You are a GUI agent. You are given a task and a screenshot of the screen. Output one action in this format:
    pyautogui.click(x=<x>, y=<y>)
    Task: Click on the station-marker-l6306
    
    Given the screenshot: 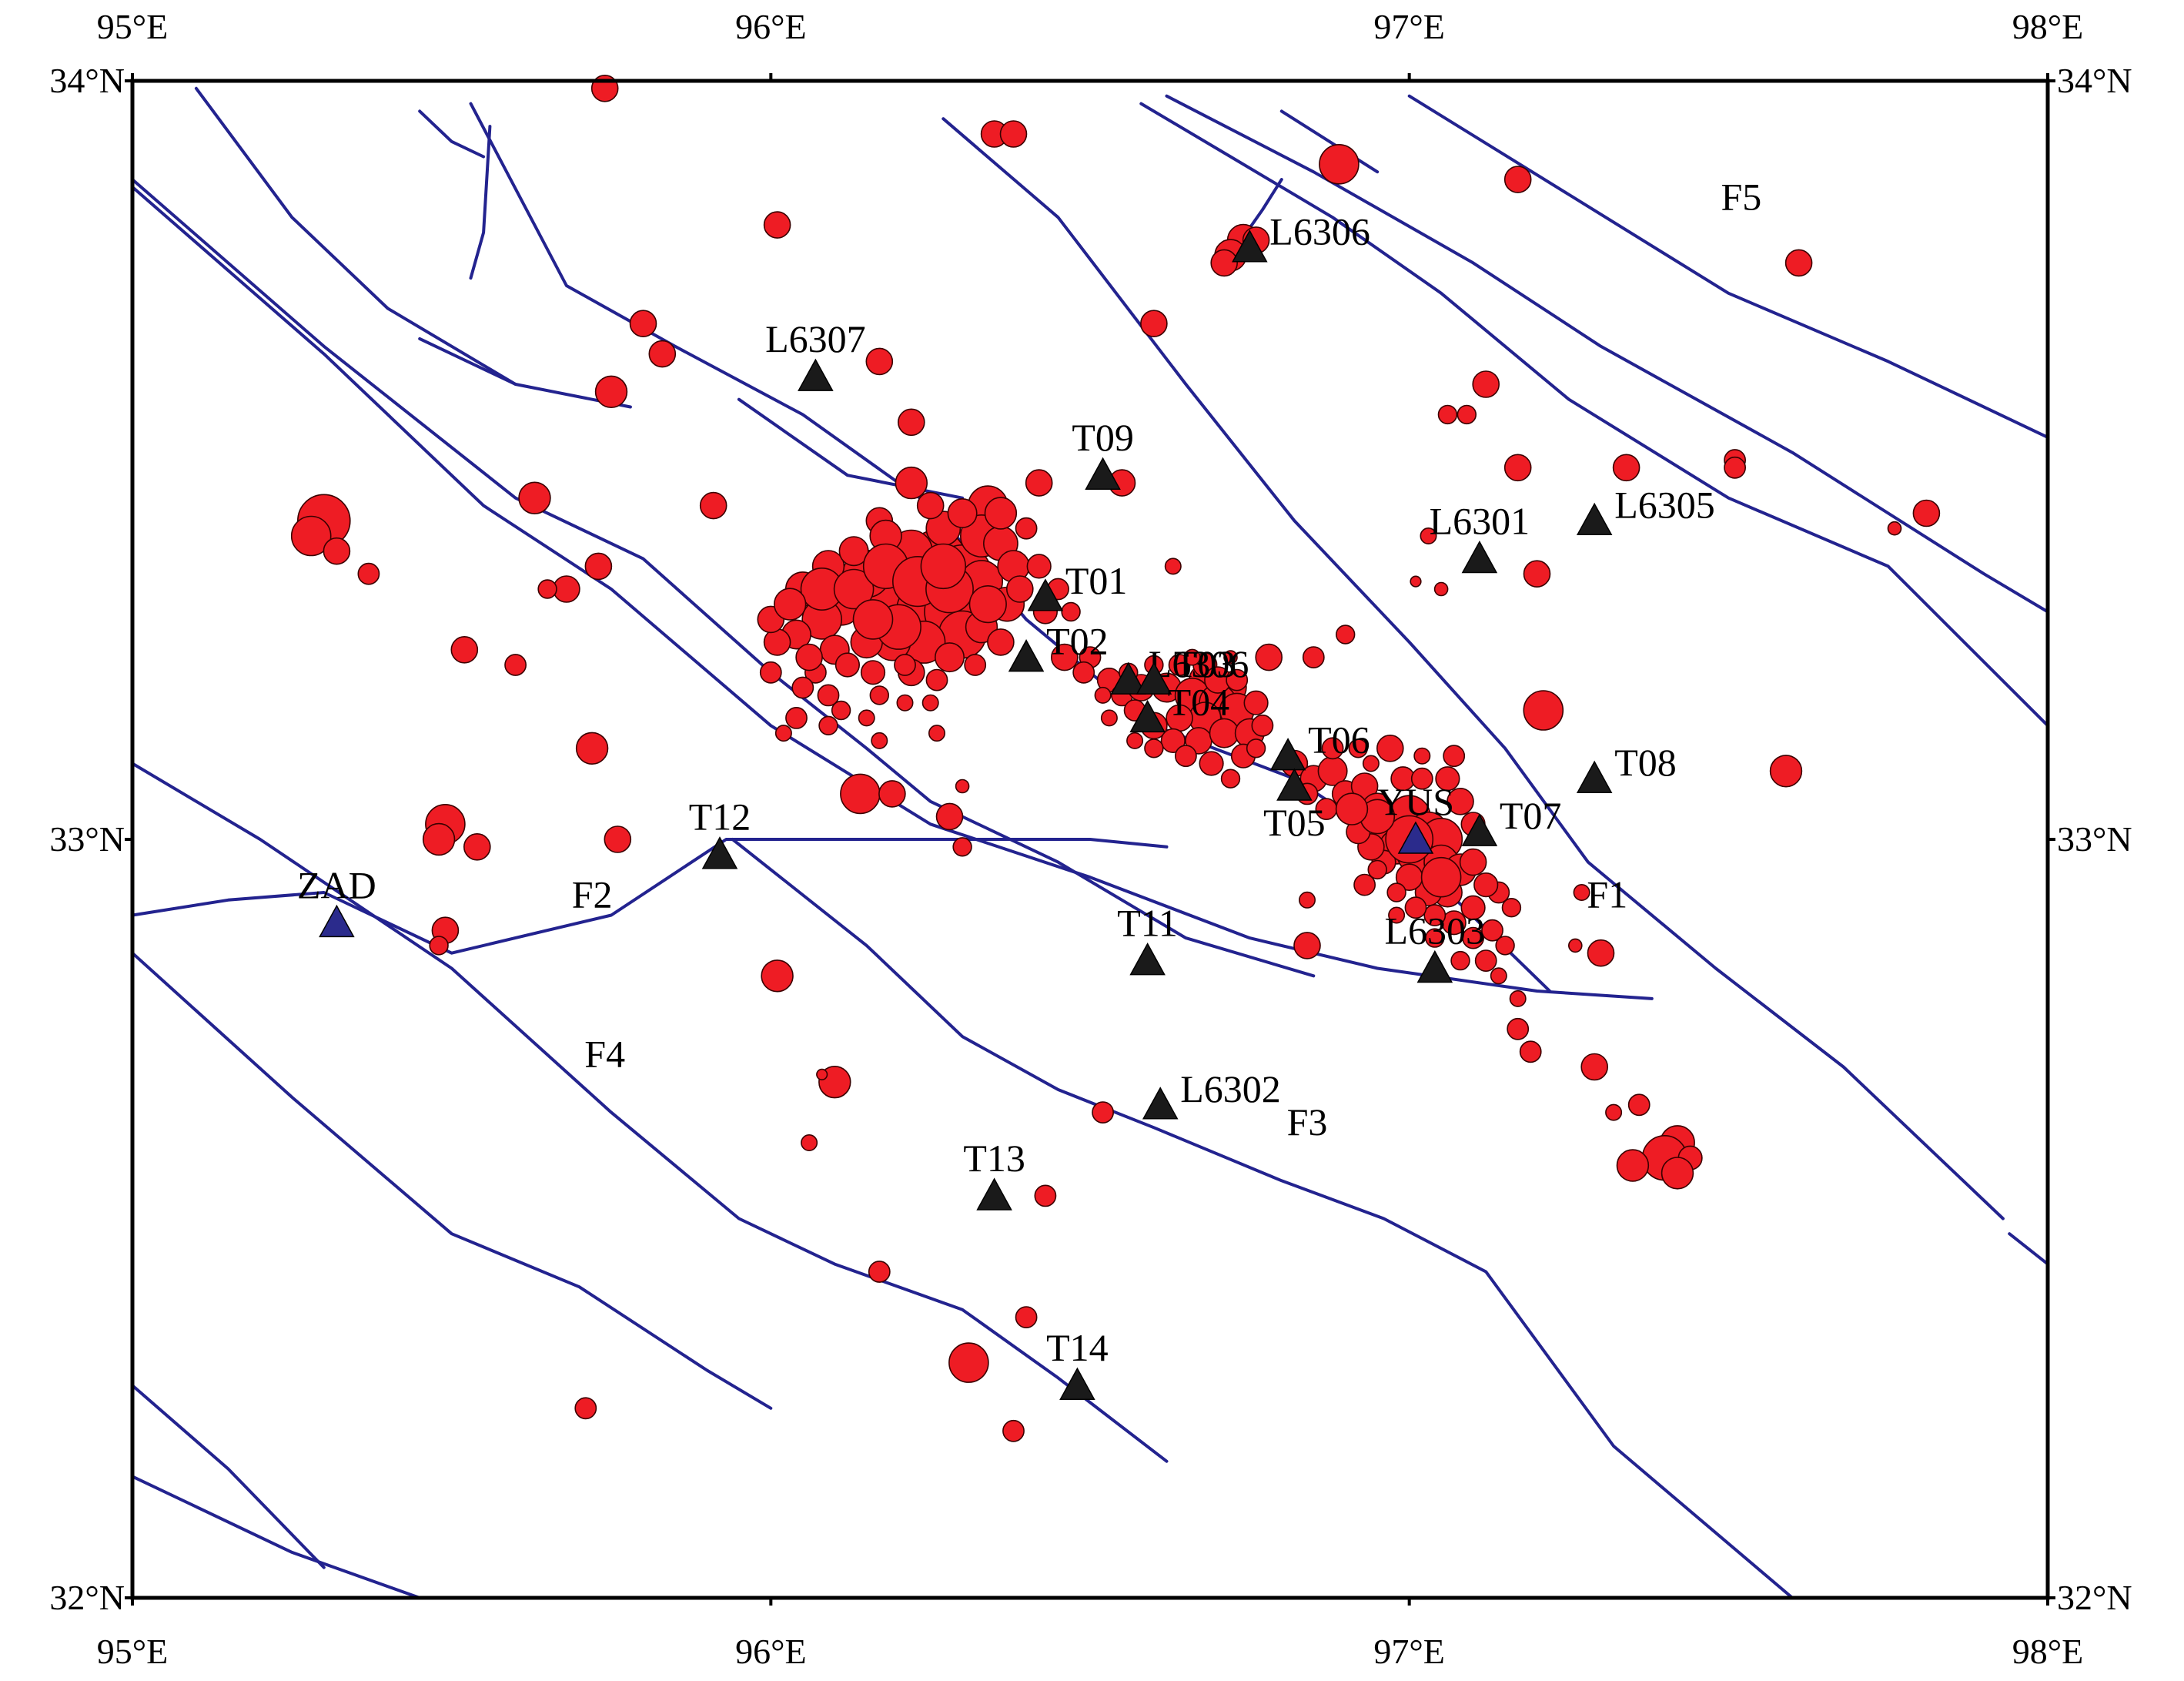 What is the action you would take?
    pyautogui.click(x=1250, y=246)
    